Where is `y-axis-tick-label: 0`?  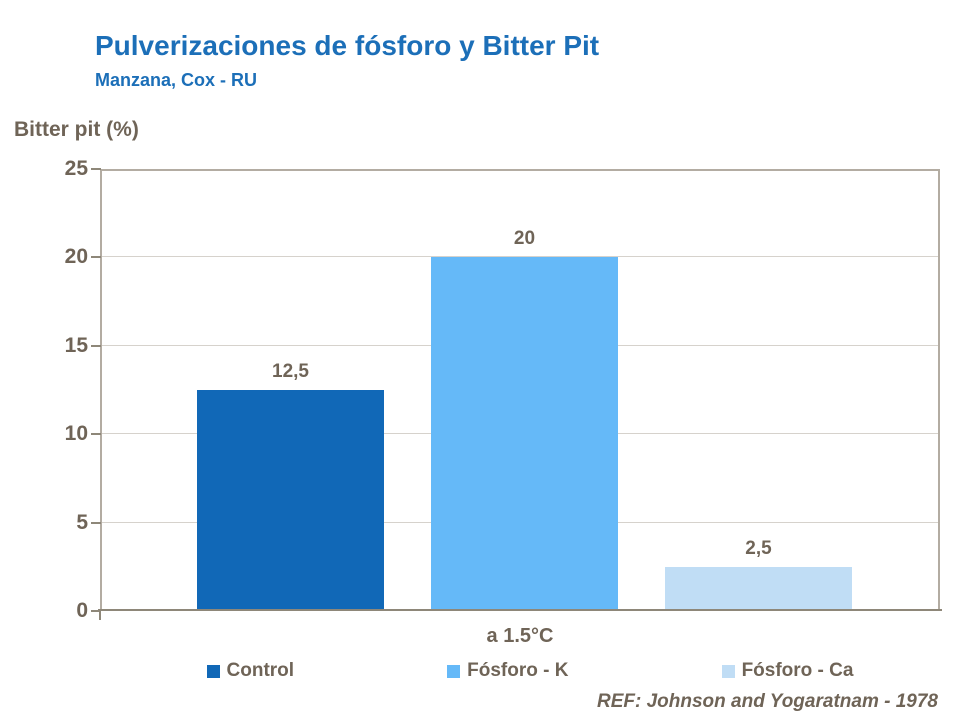
y-axis-tick-label: 0 is located at coordinates (82, 610).